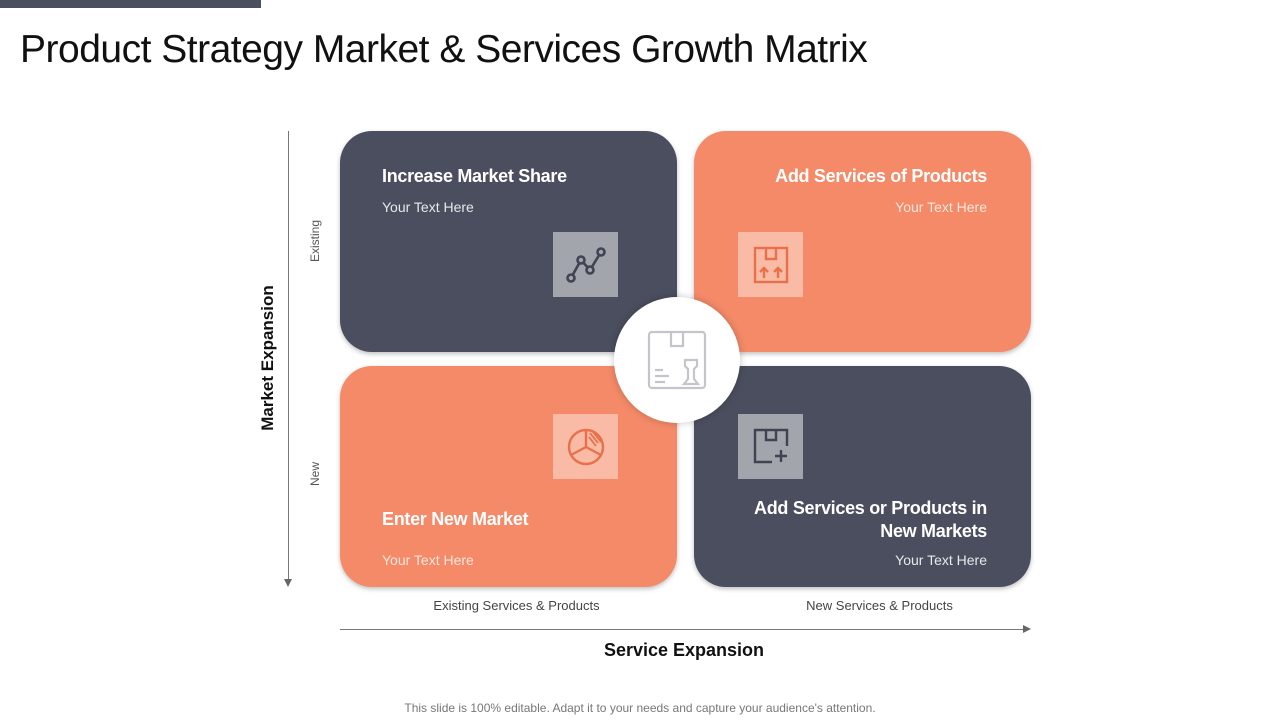  Describe the element at coordinates (1027, 629) in the screenshot. I see `horizontal-axis-arrow` at that location.